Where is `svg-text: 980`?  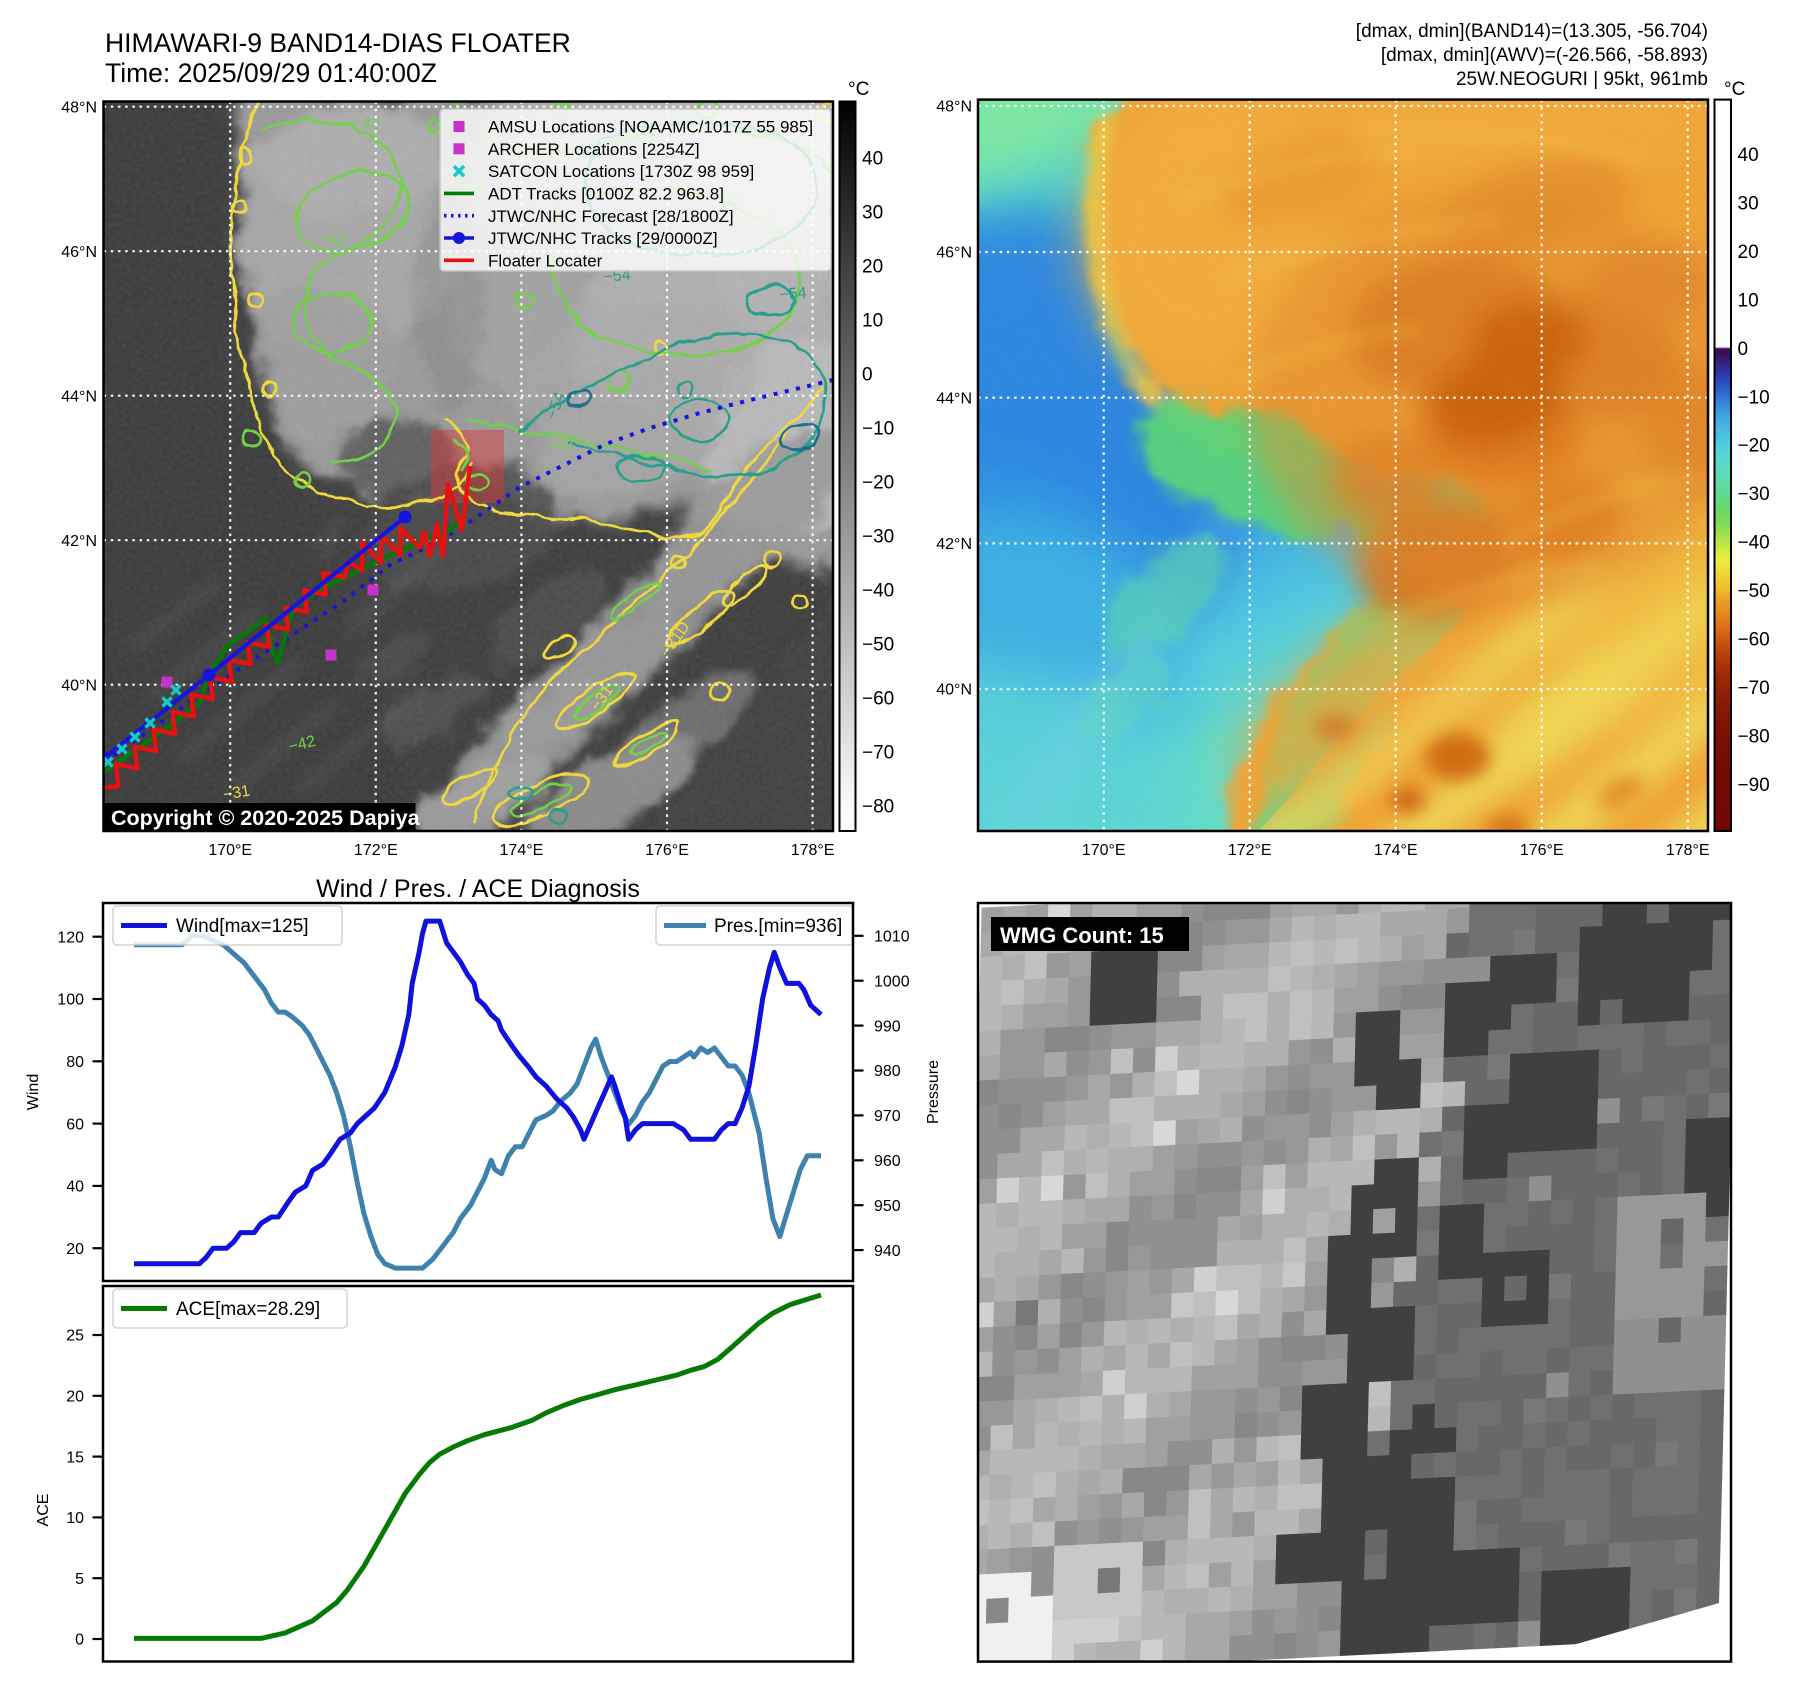
svg-text: 980 is located at coordinates (887, 1071).